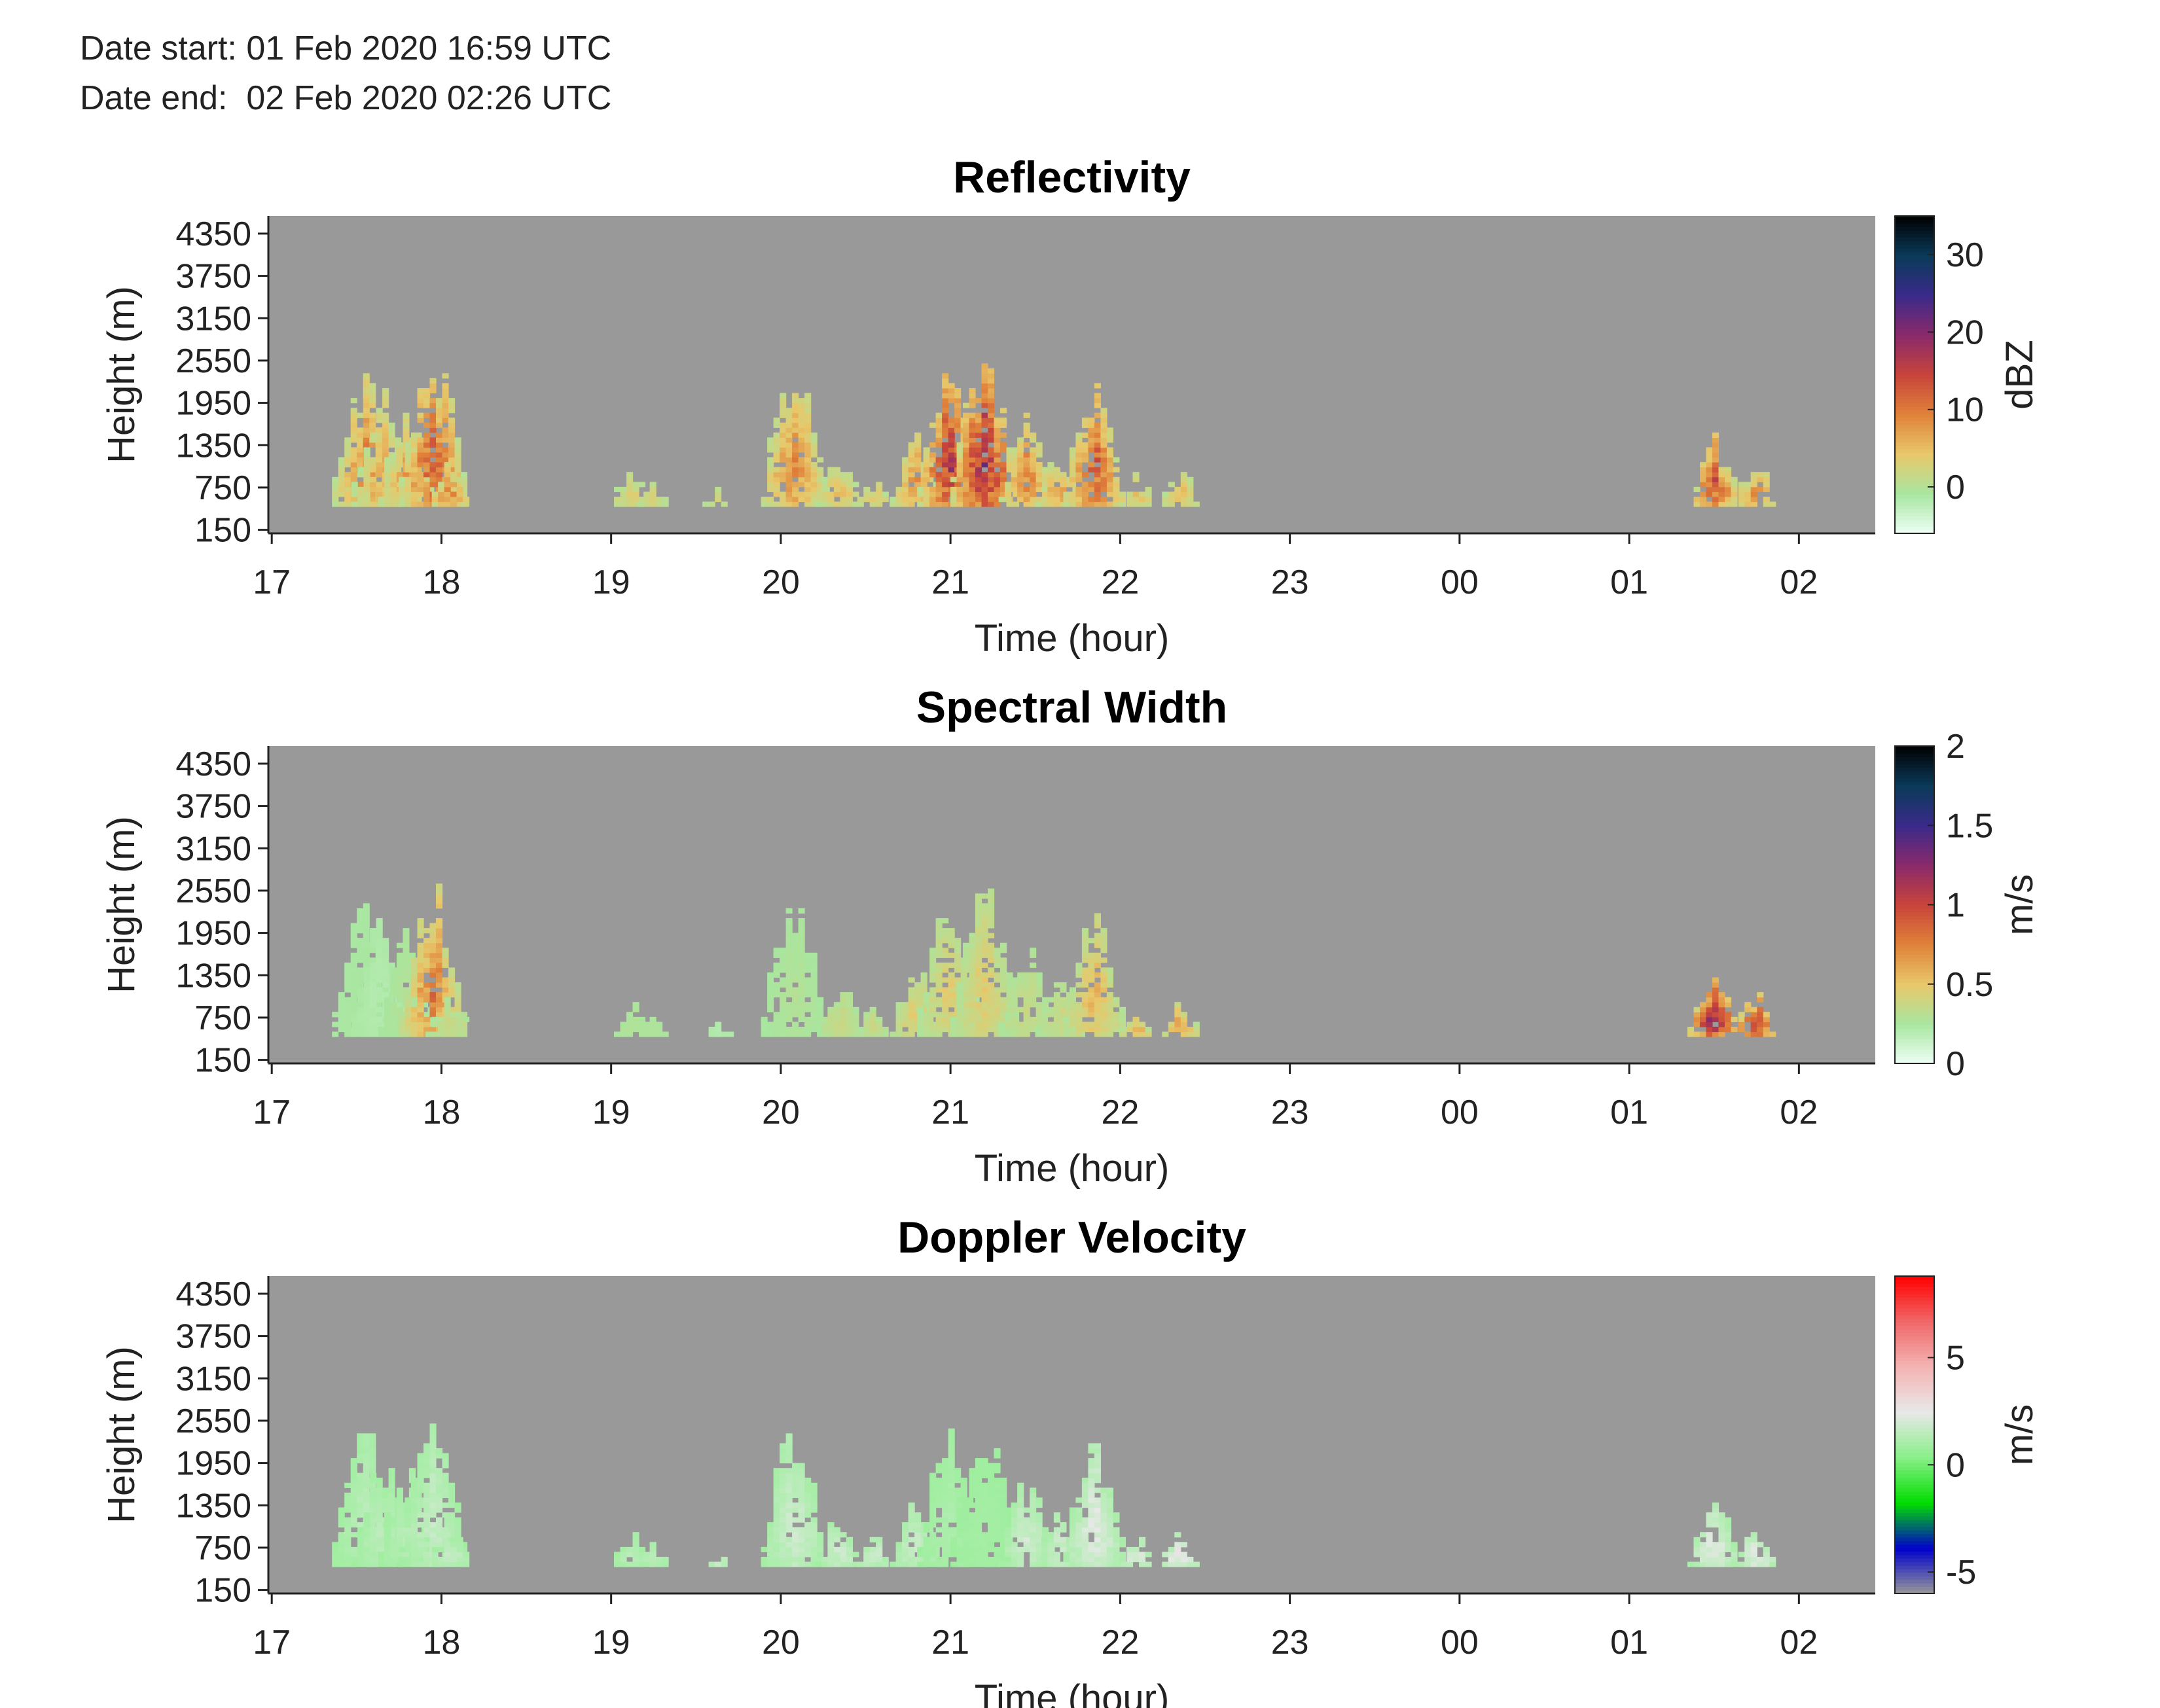  I want to click on y-tick-label: 3750, so click(213, 807).